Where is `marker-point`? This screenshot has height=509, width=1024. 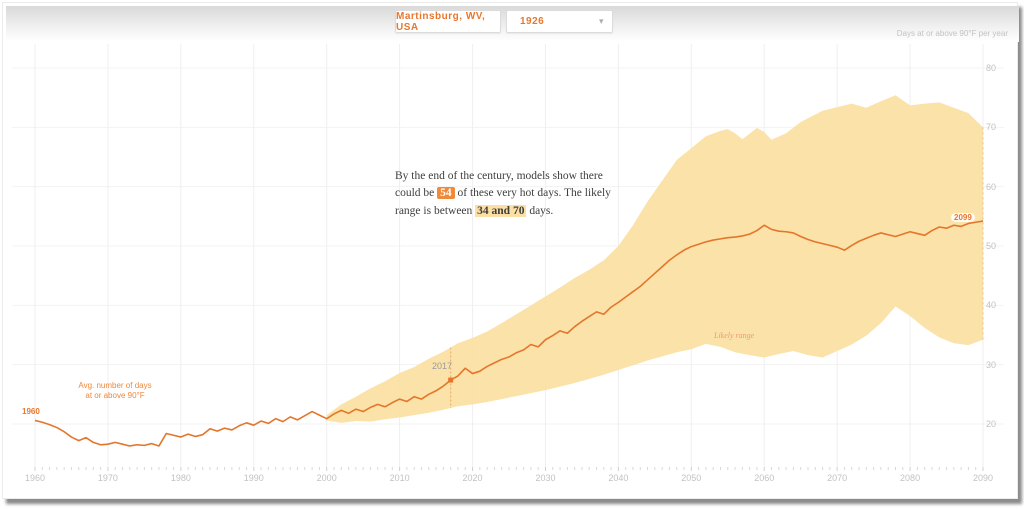 marker-point is located at coordinates (451, 380).